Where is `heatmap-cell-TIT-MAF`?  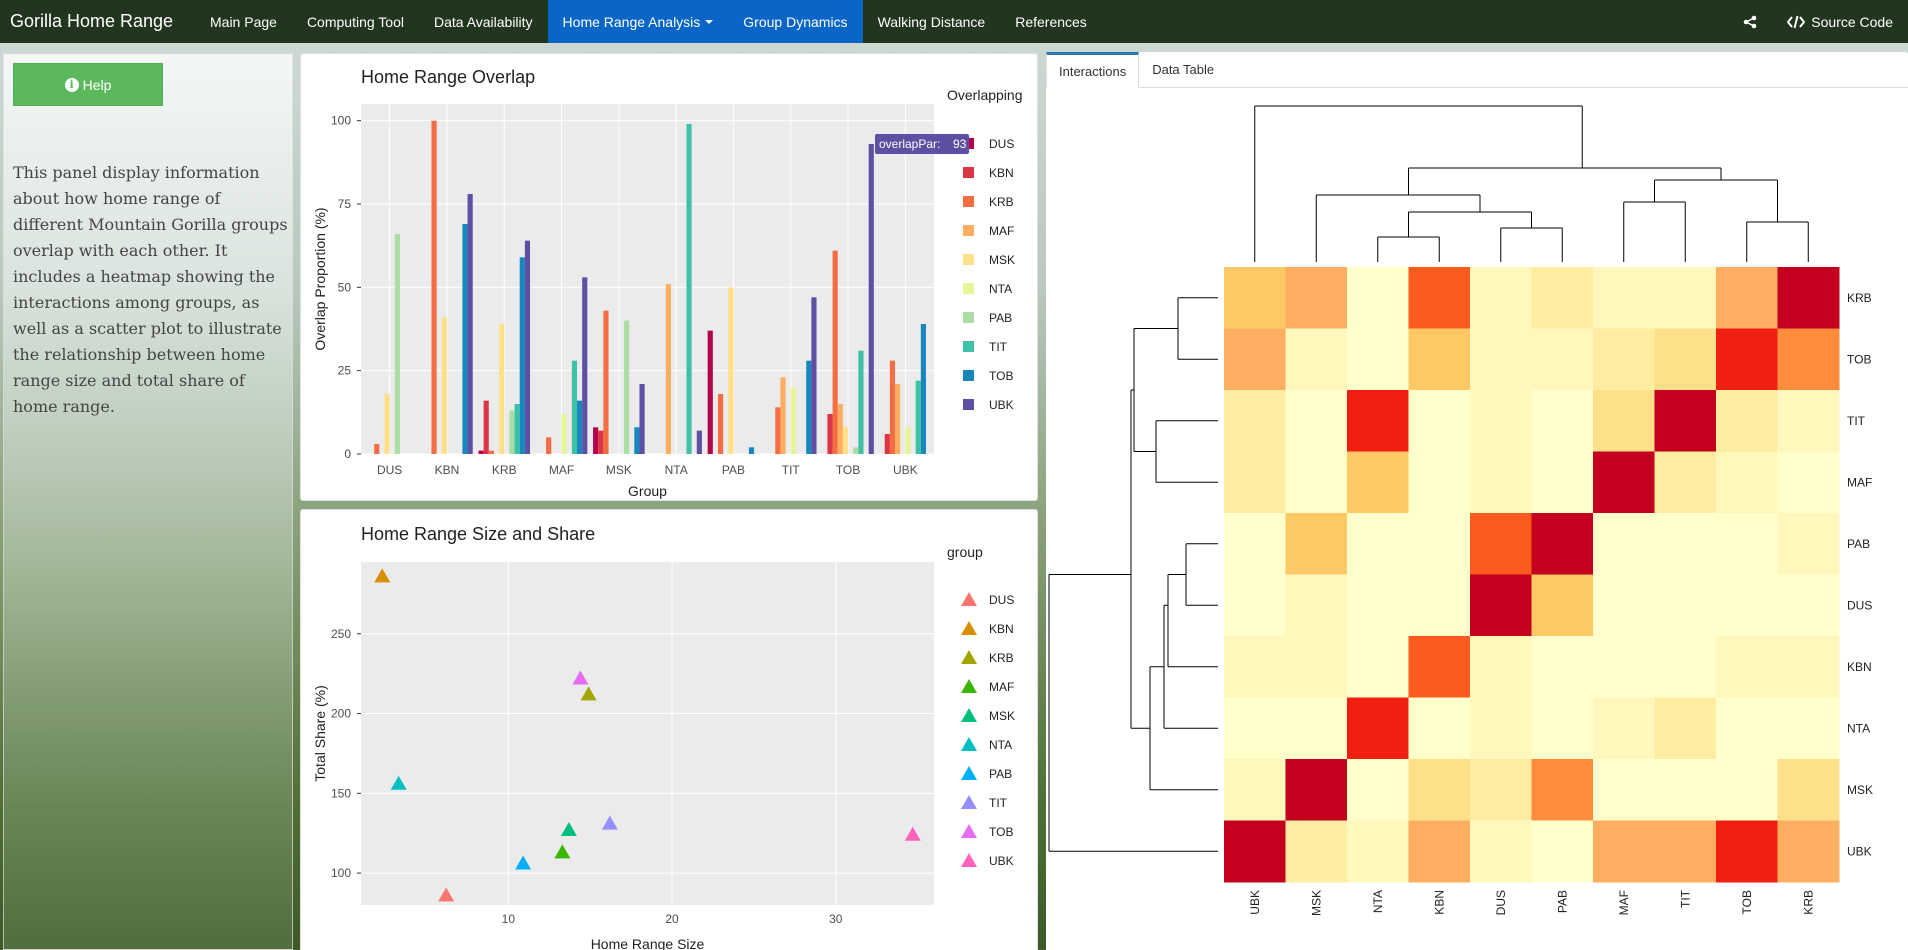 heatmap-cell-TIT-MAF is located at coordinates (1624, 421).